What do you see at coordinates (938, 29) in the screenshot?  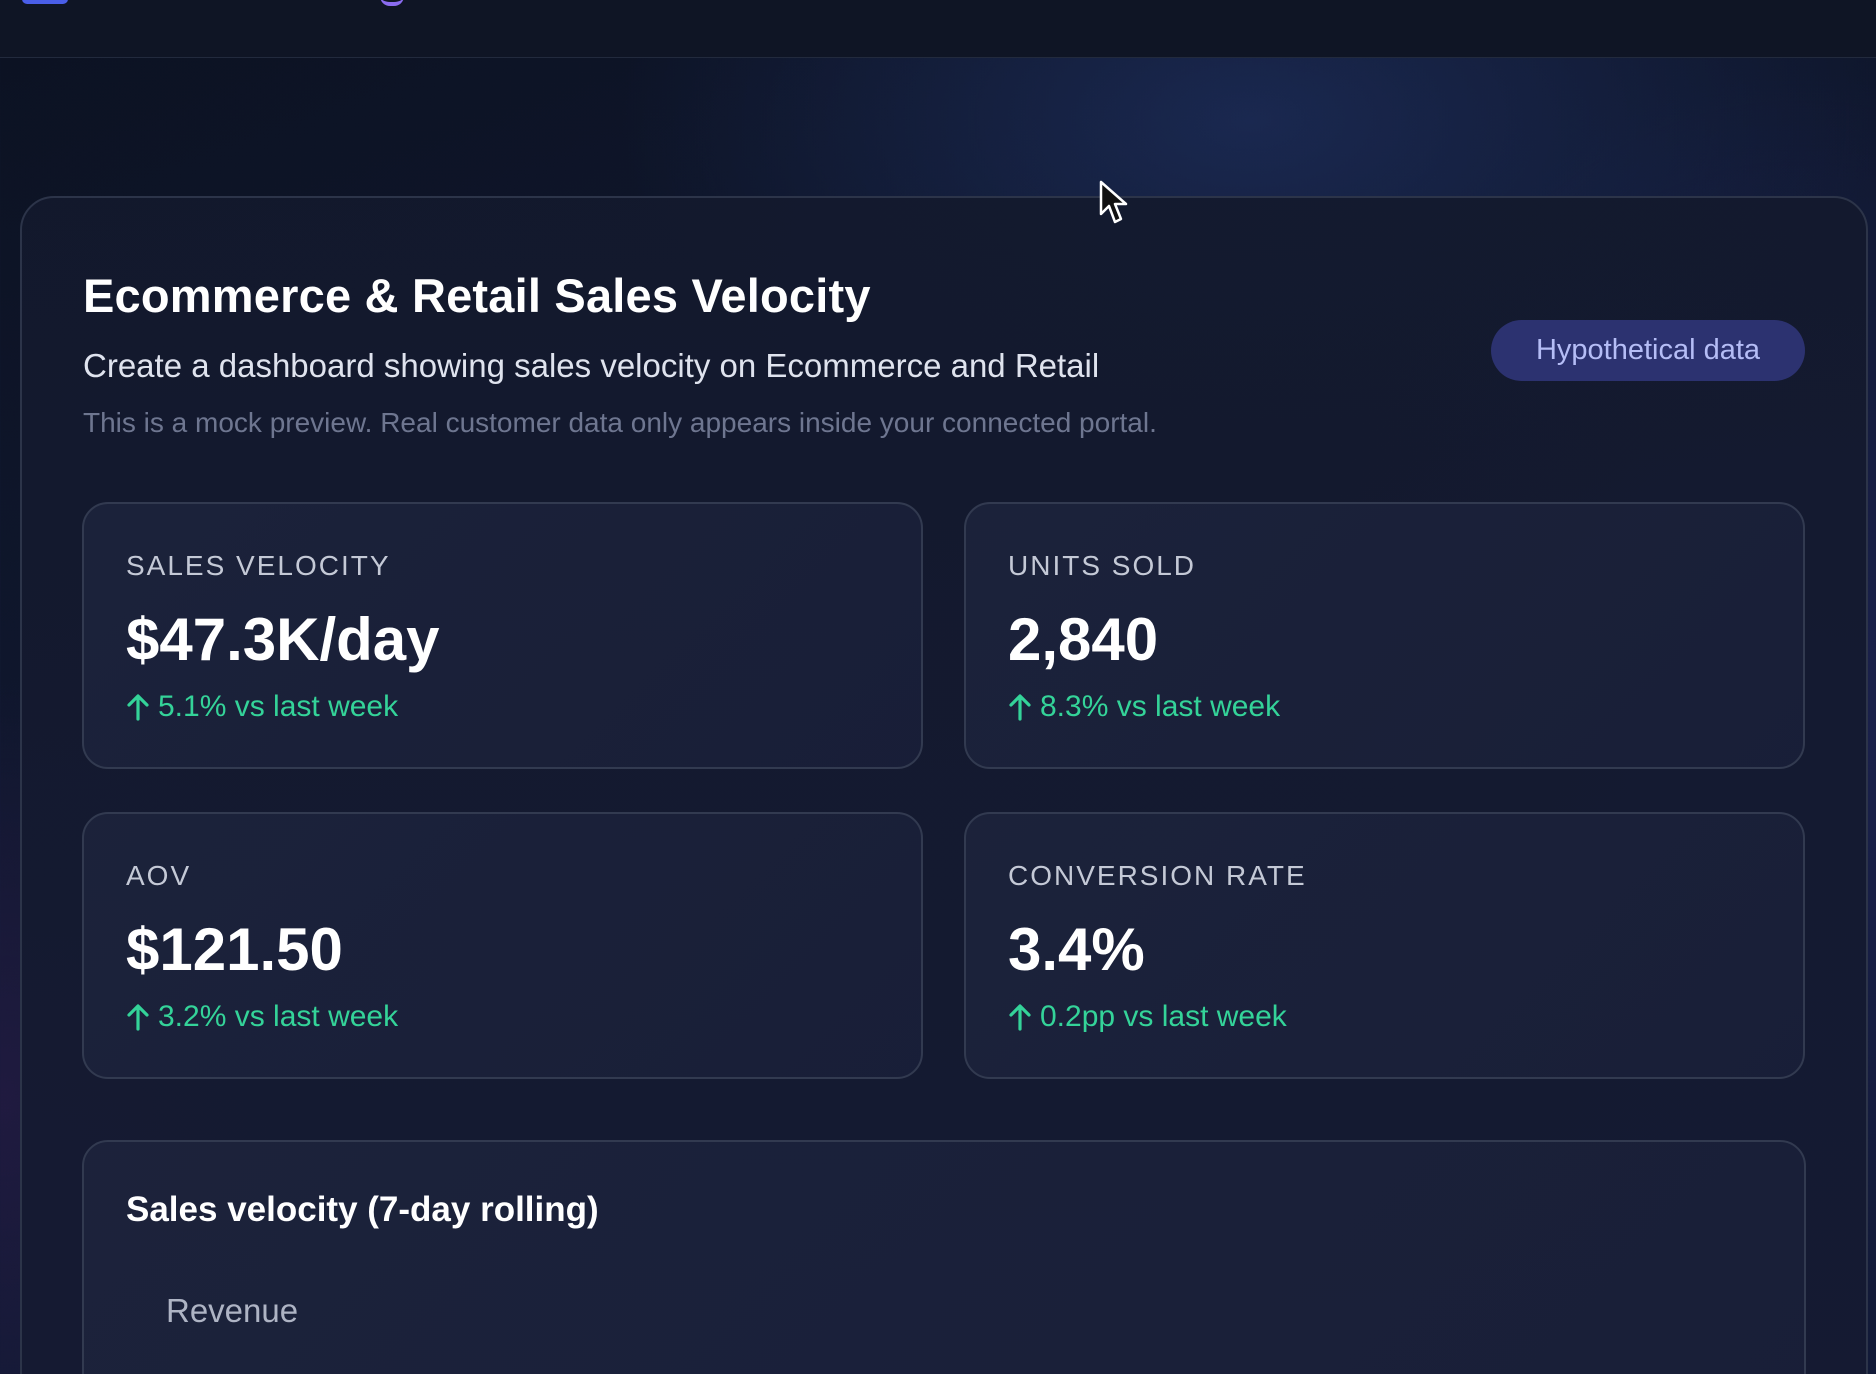 I see `top-bar` at bounding box center [938, 29].